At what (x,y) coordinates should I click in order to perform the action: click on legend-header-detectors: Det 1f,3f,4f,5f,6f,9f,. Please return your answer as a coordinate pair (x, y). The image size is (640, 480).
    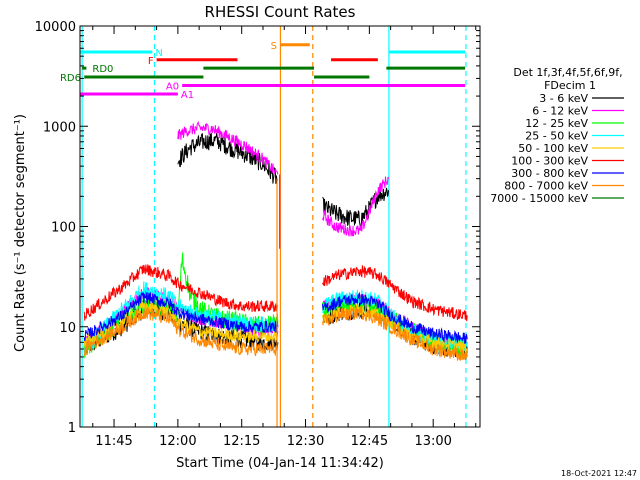
    Looking at the image, I should click on (567, 72).